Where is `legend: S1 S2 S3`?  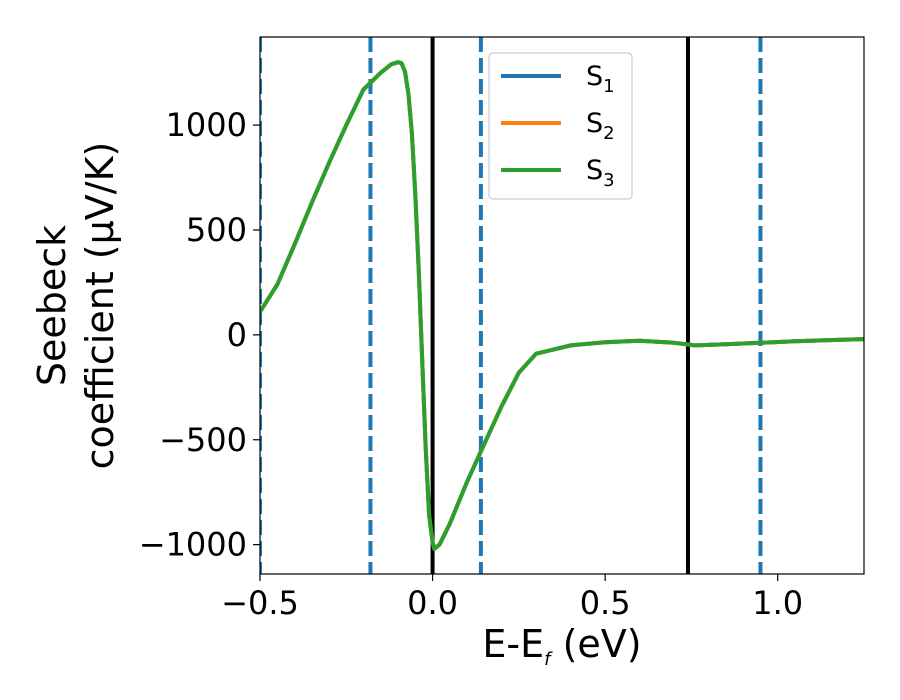 legend: S1 S2 S3 is located at coordinates (560, 126).